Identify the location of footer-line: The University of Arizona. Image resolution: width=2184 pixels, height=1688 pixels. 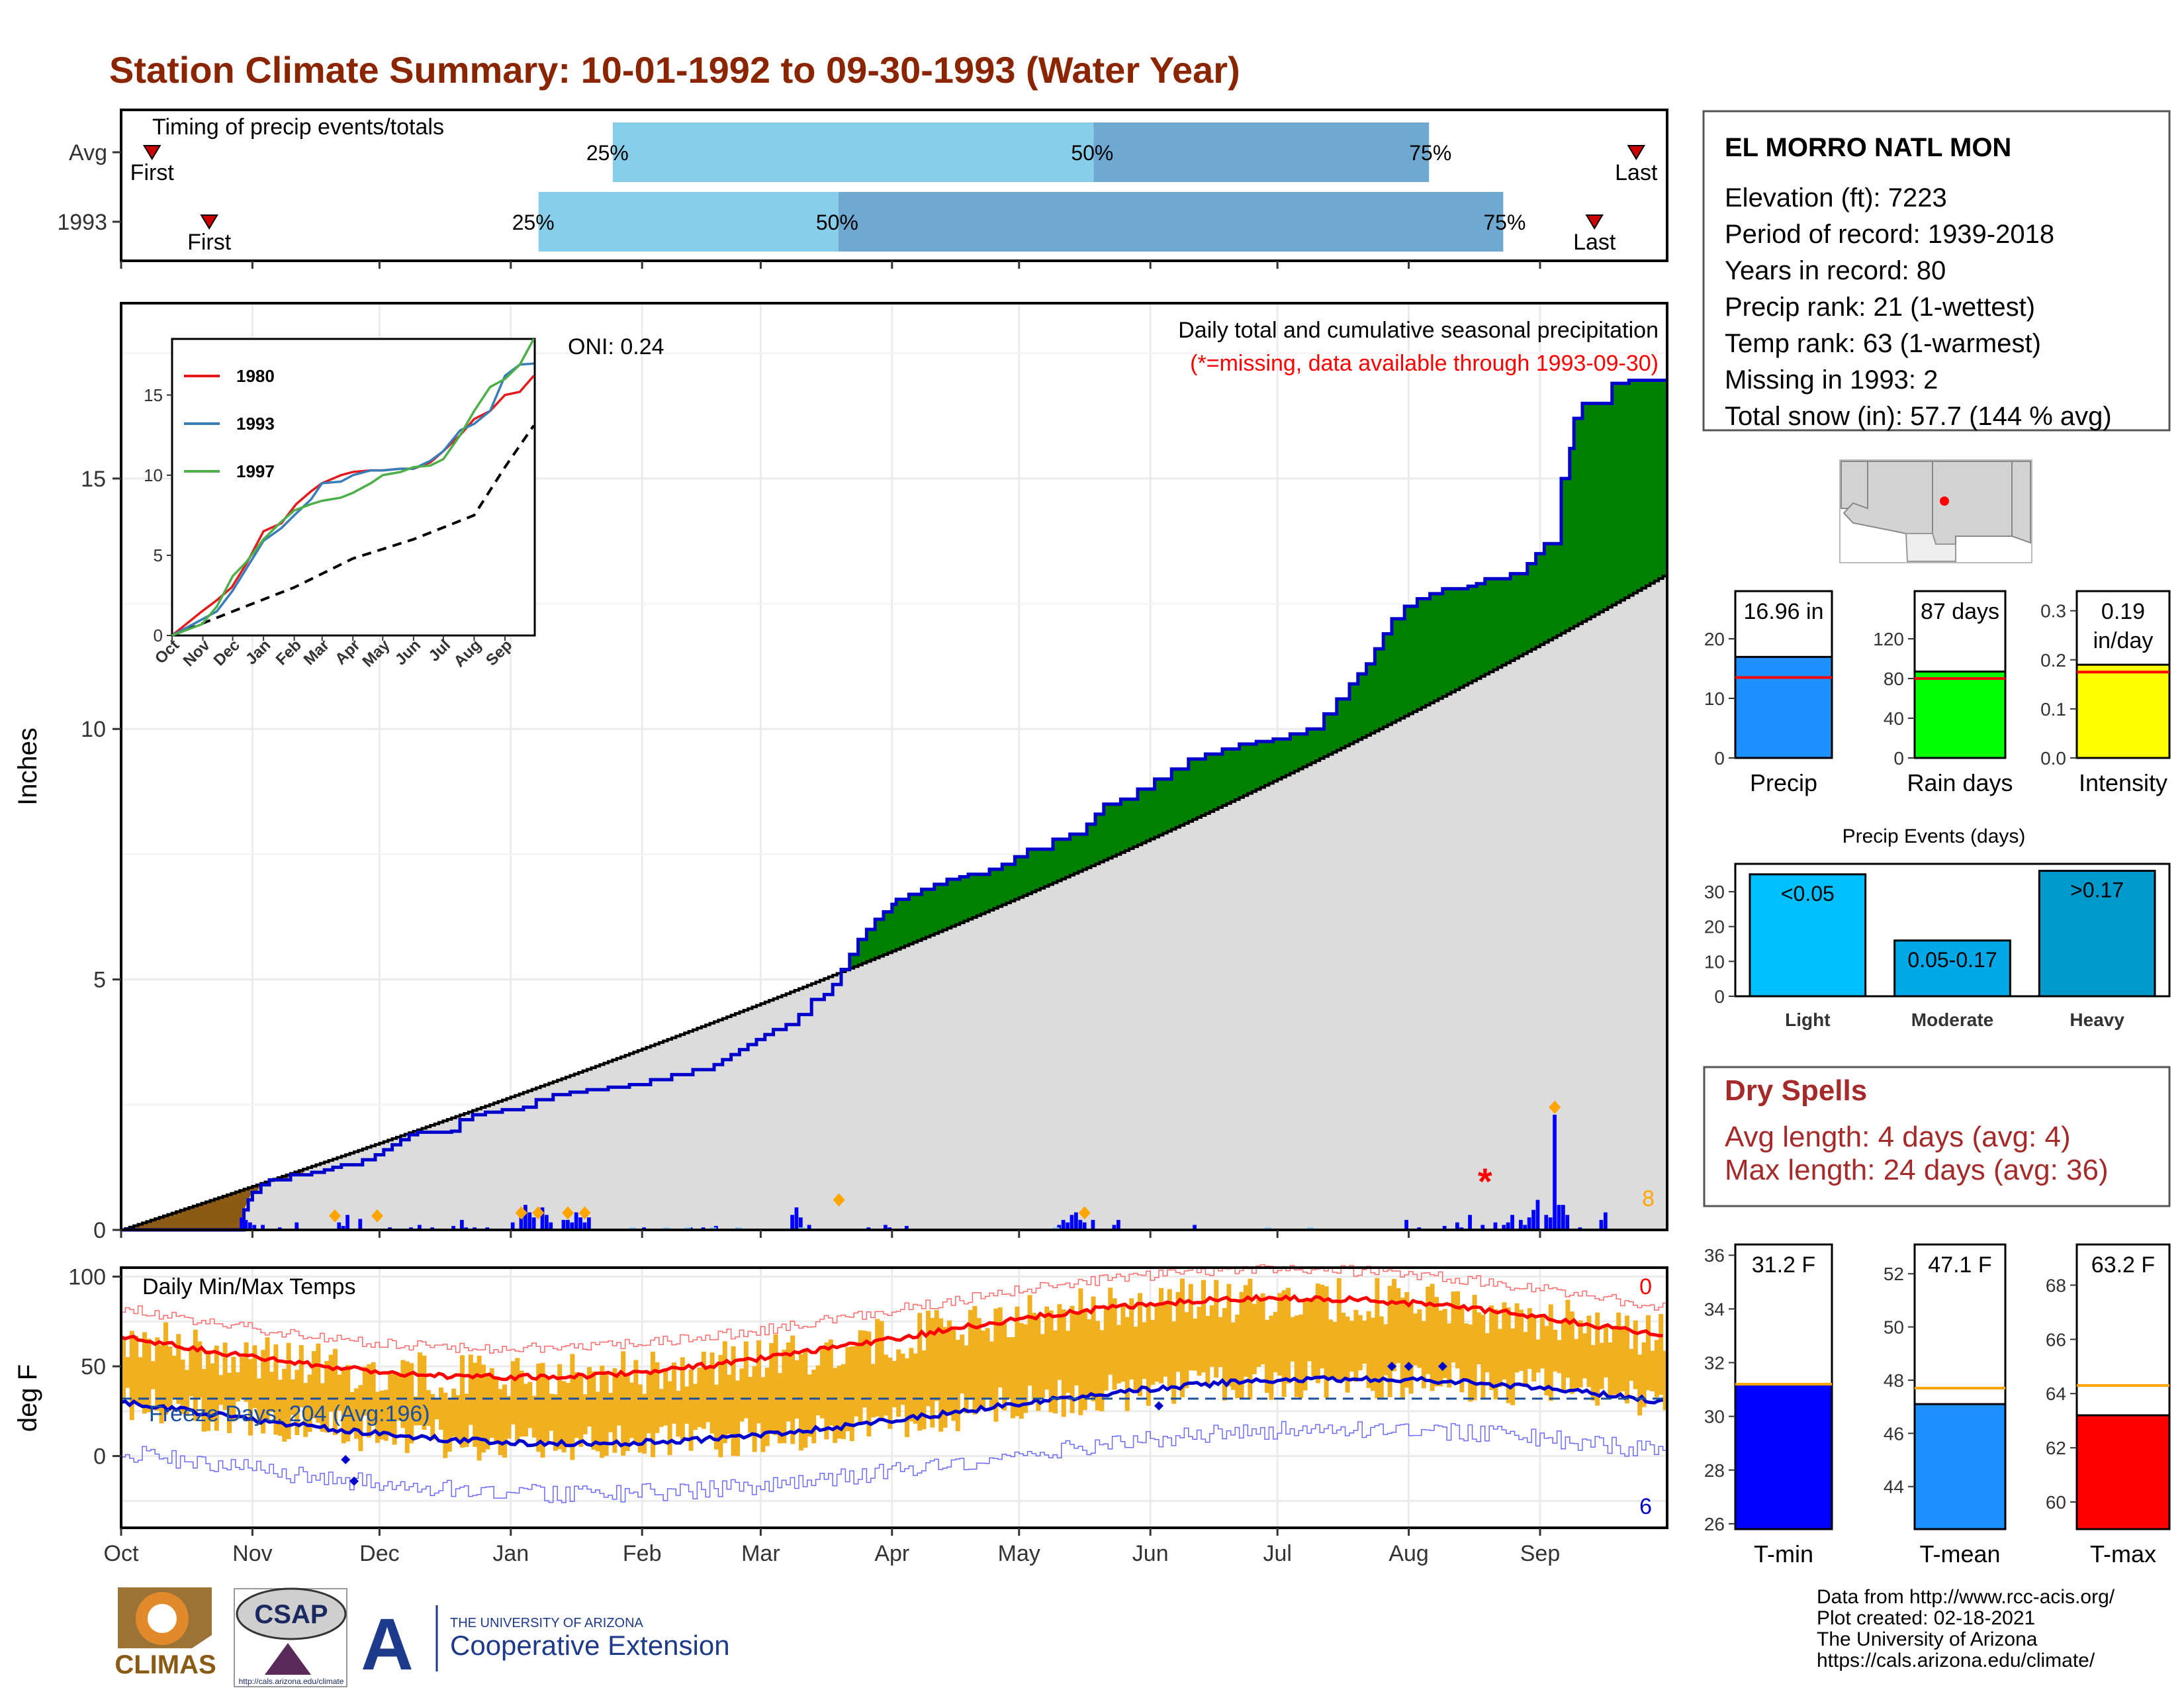
(1928, 1639).